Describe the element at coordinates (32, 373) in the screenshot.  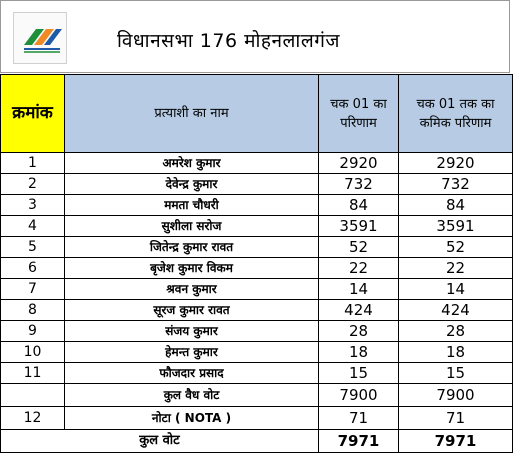
I see `serial-cell: 11` at that location.